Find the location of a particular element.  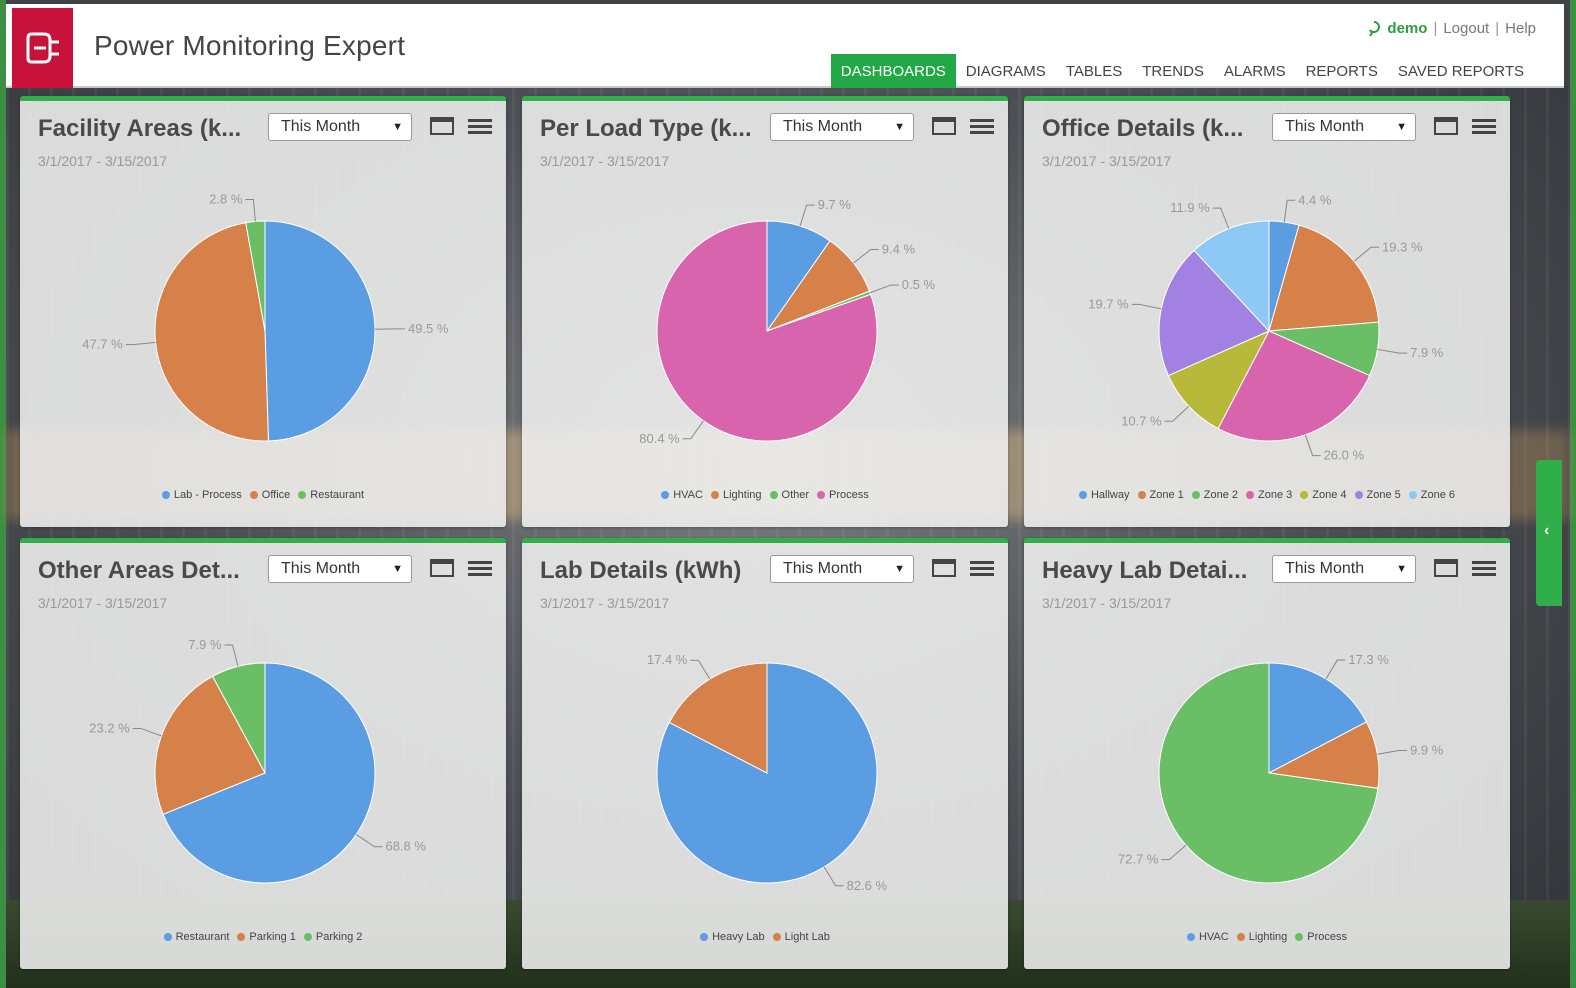

legend-label: HVAC is located at coordinates (688, 495).